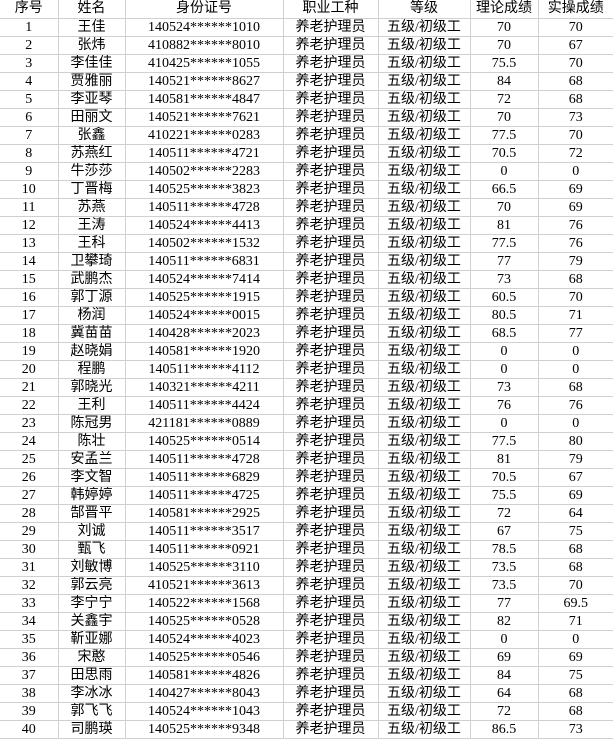 The width and height of the screenshot is (613, 739). What do you see at coordinates (575, 153) in the screenshot?
I see `cell-practical_score: 72` at bounding box center [575, 153].